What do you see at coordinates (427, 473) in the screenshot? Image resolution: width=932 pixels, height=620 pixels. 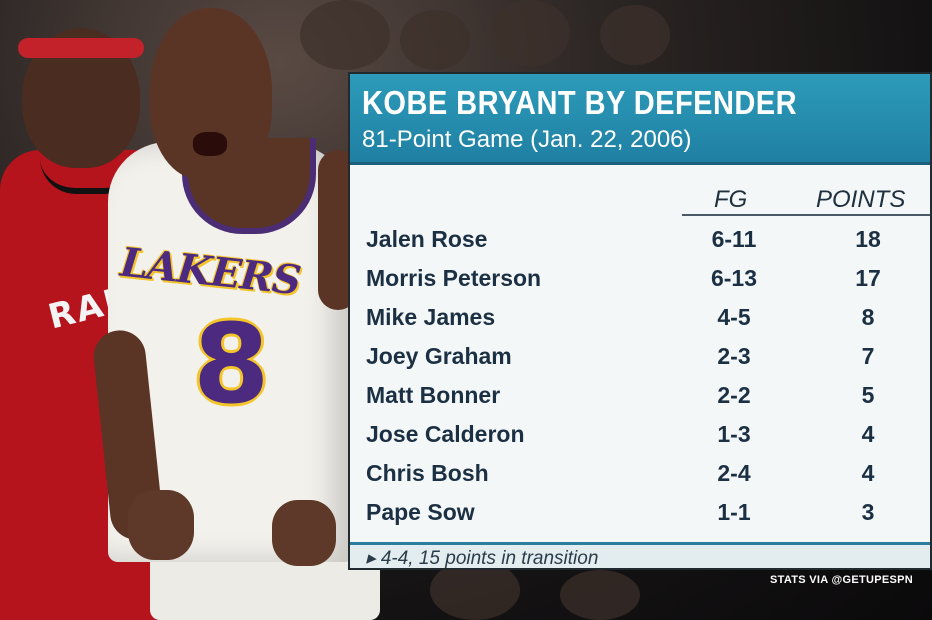 I see `defender-name: Chris Bosh` at bounding box center [427, 473].